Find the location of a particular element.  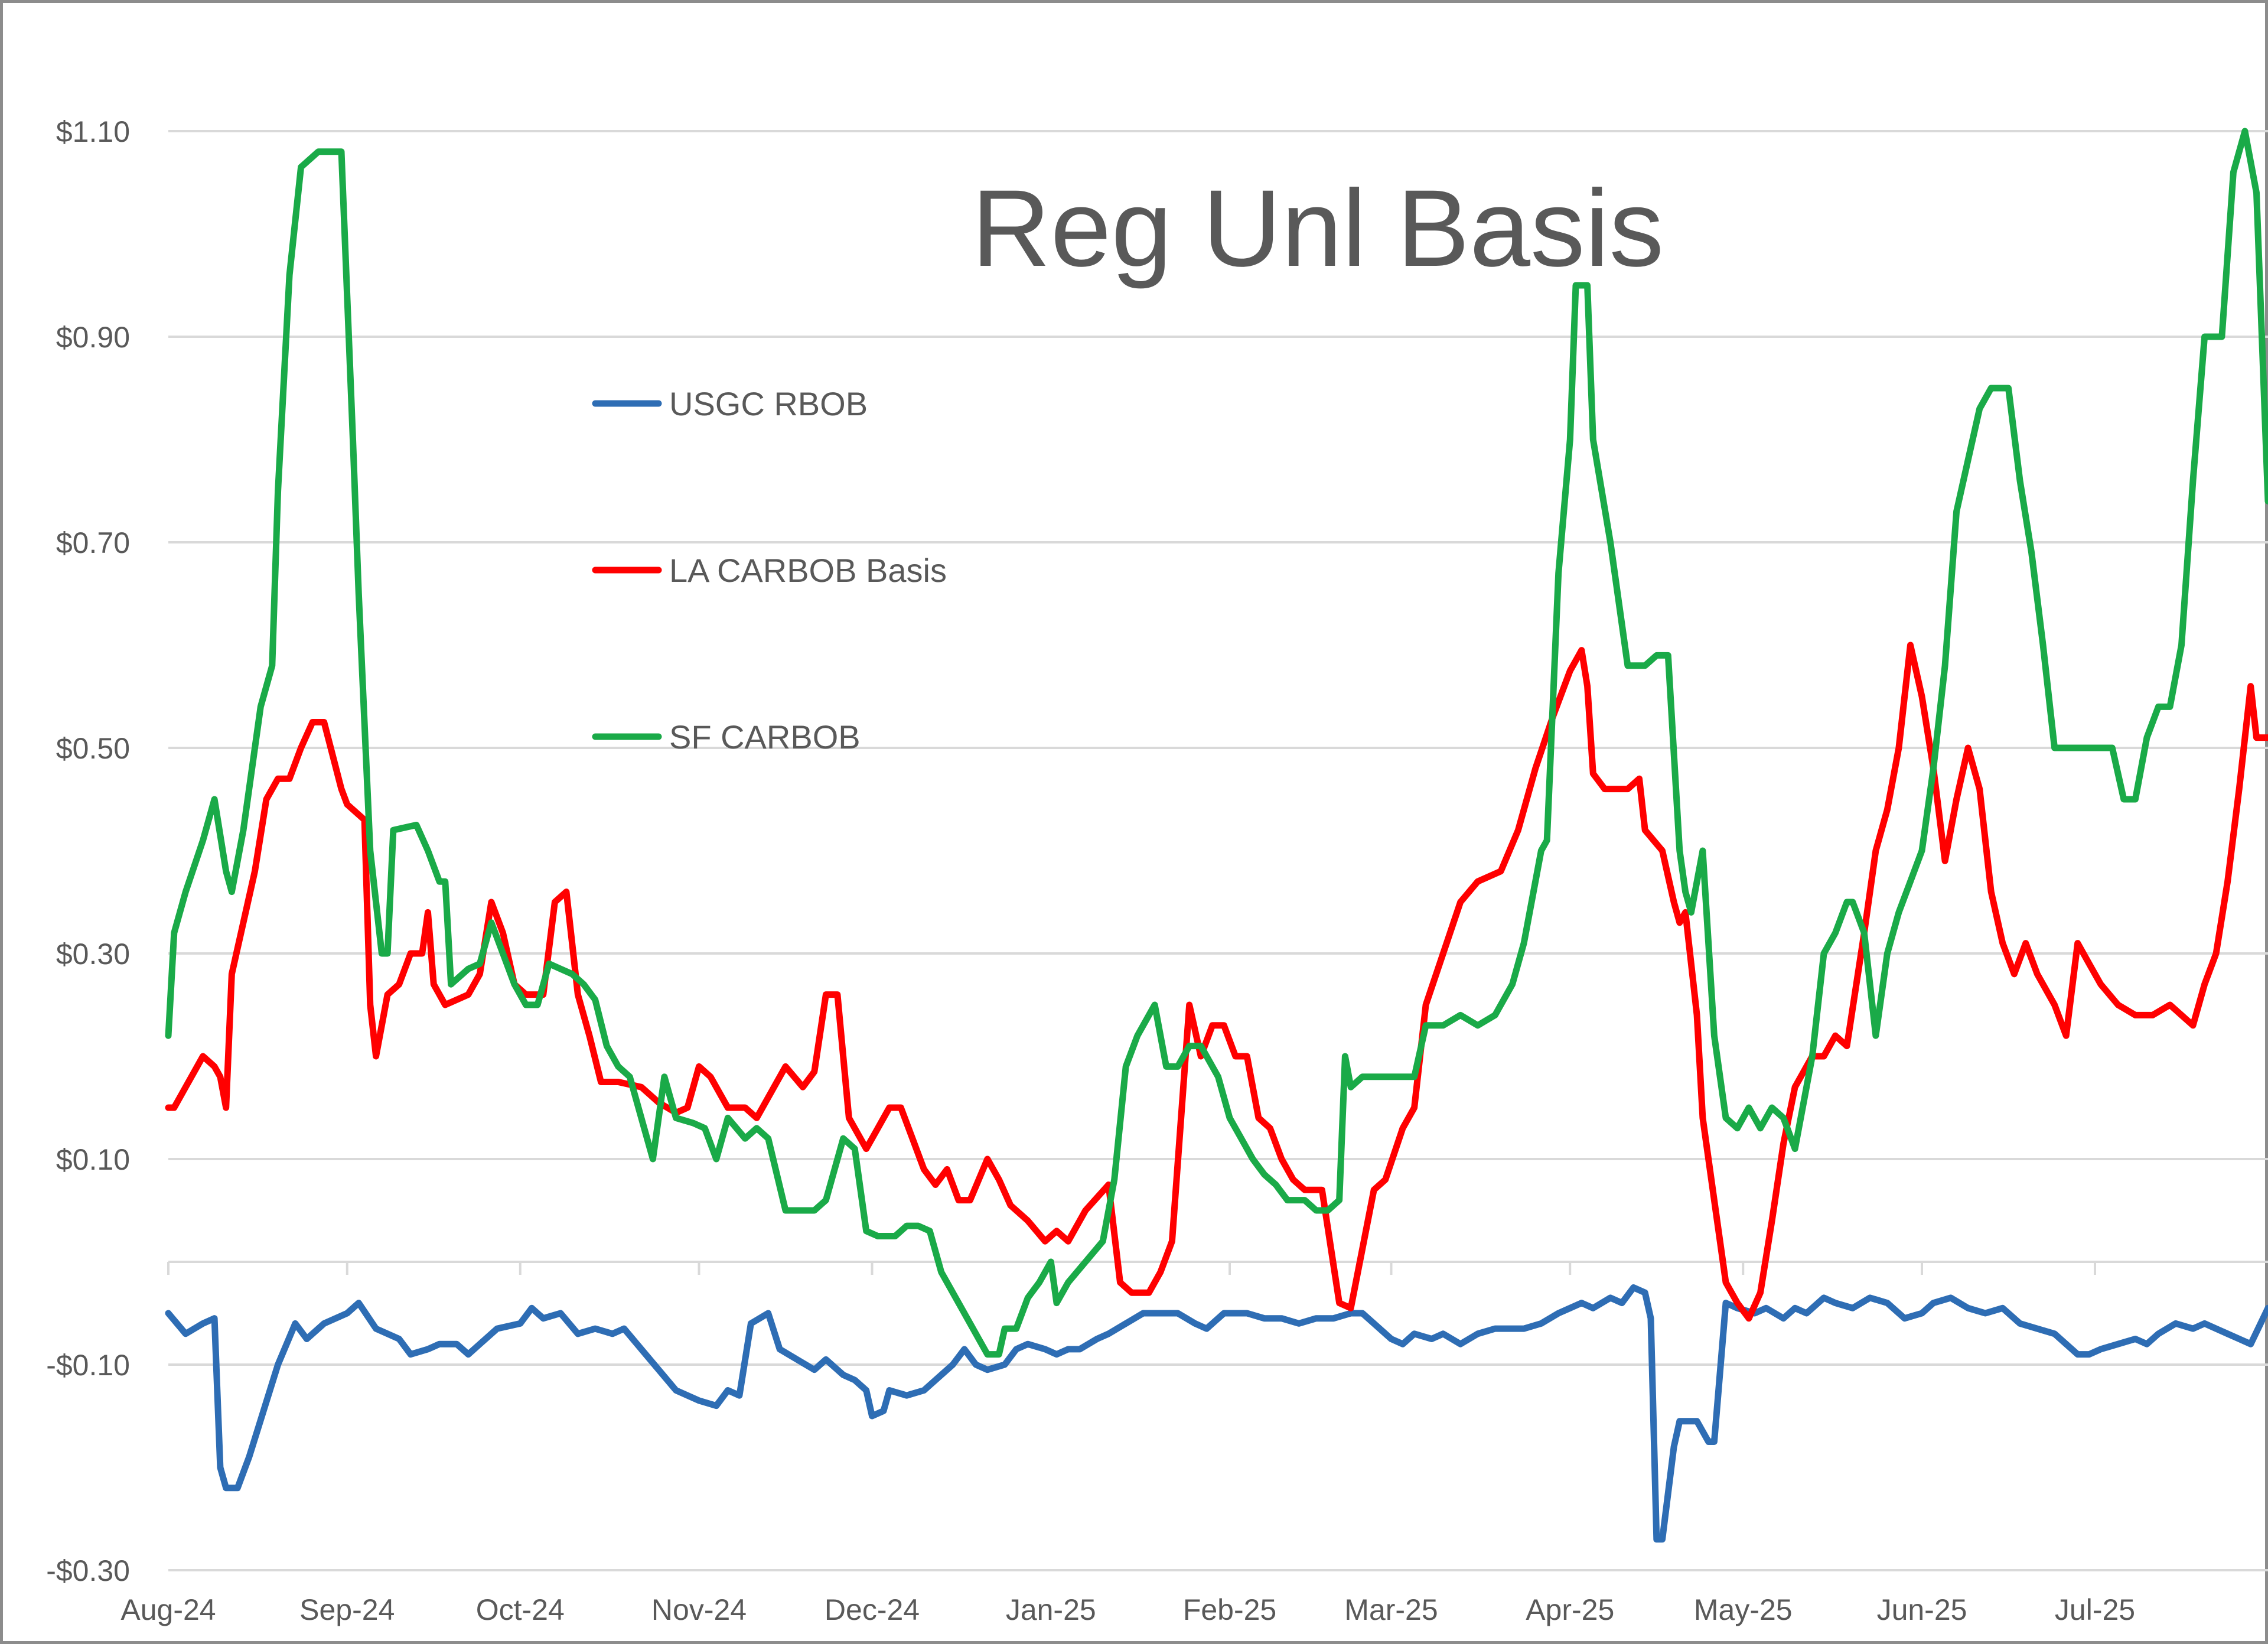

y-tick-label: $0.10 is located at coordinates (93, 1159).